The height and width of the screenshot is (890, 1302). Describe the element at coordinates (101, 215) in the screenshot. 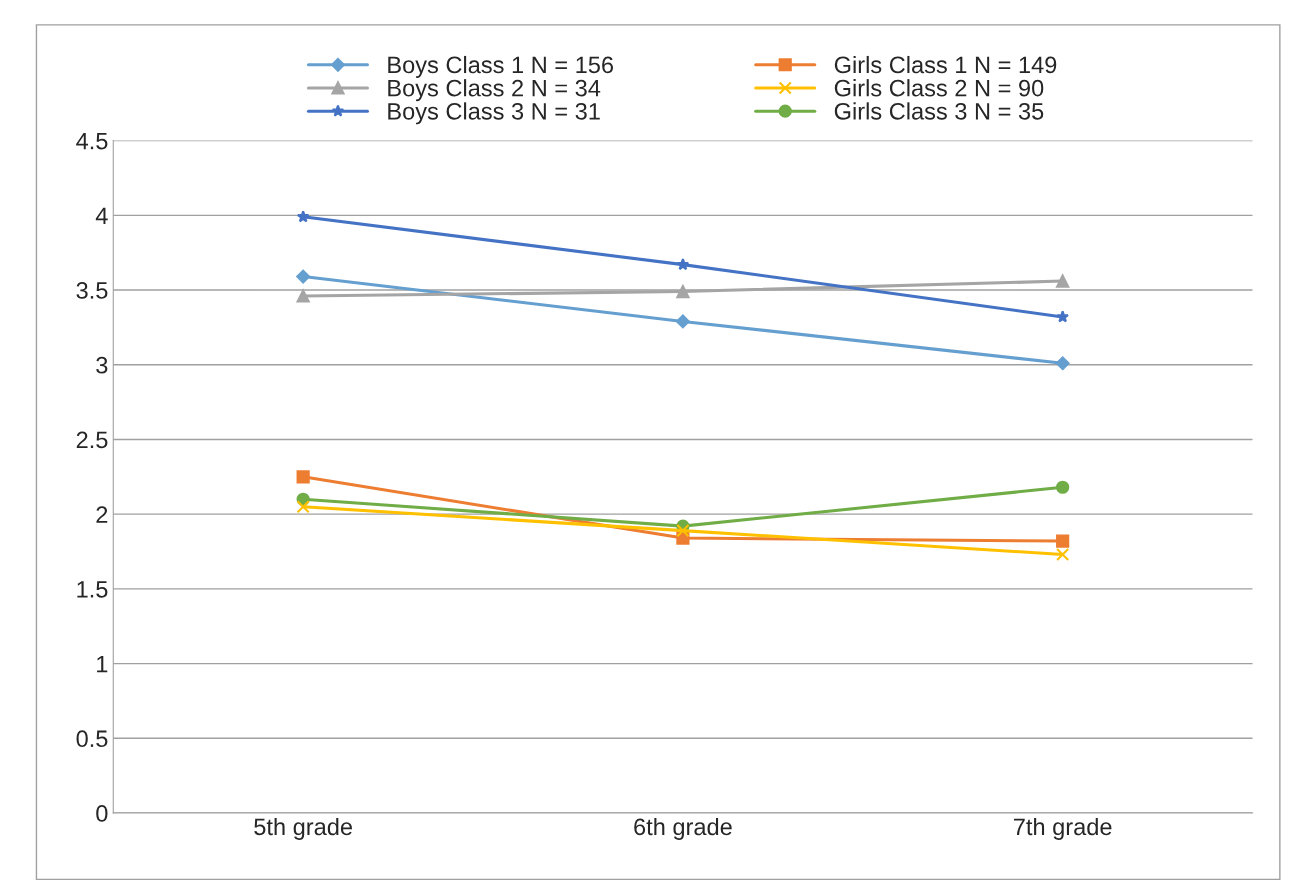

I see `y-tick-label: 4` at that location.